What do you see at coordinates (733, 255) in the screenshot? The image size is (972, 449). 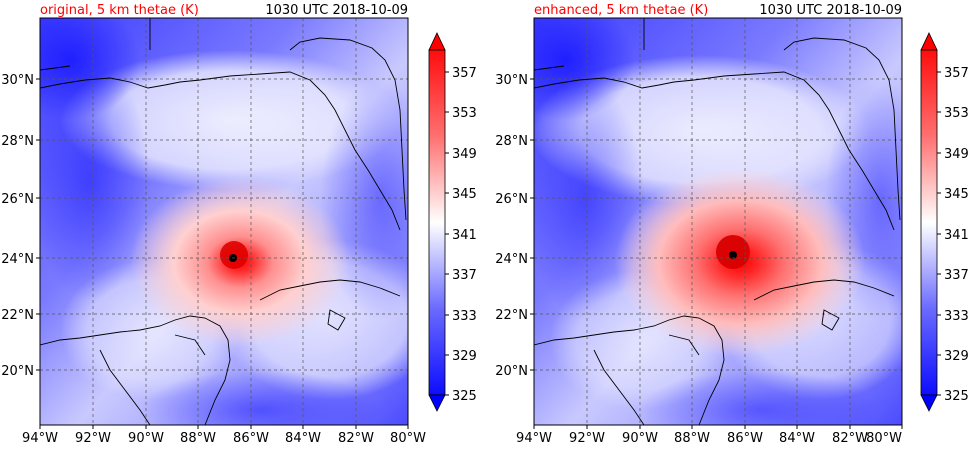 I see `storm-center-marker` at bounding box center [733, 255].